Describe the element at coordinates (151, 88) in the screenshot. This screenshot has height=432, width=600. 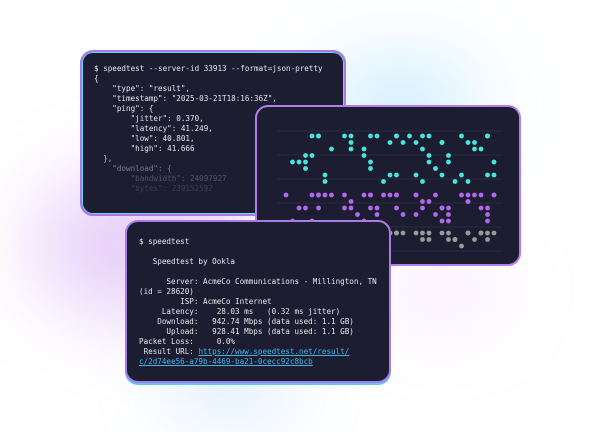
I see `json-line: "type": "result",` at that location.